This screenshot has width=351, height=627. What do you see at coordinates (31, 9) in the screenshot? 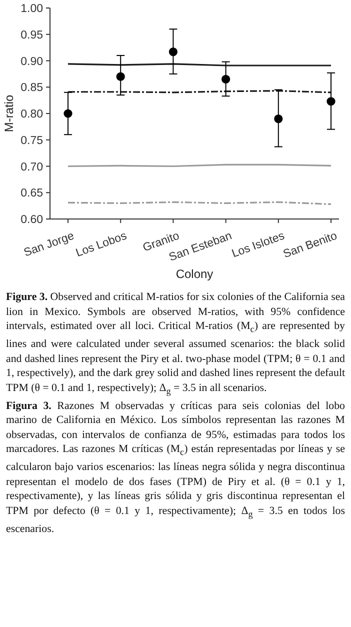
I see `y-tick-label: 1.00` at bounding box center [31, 9].